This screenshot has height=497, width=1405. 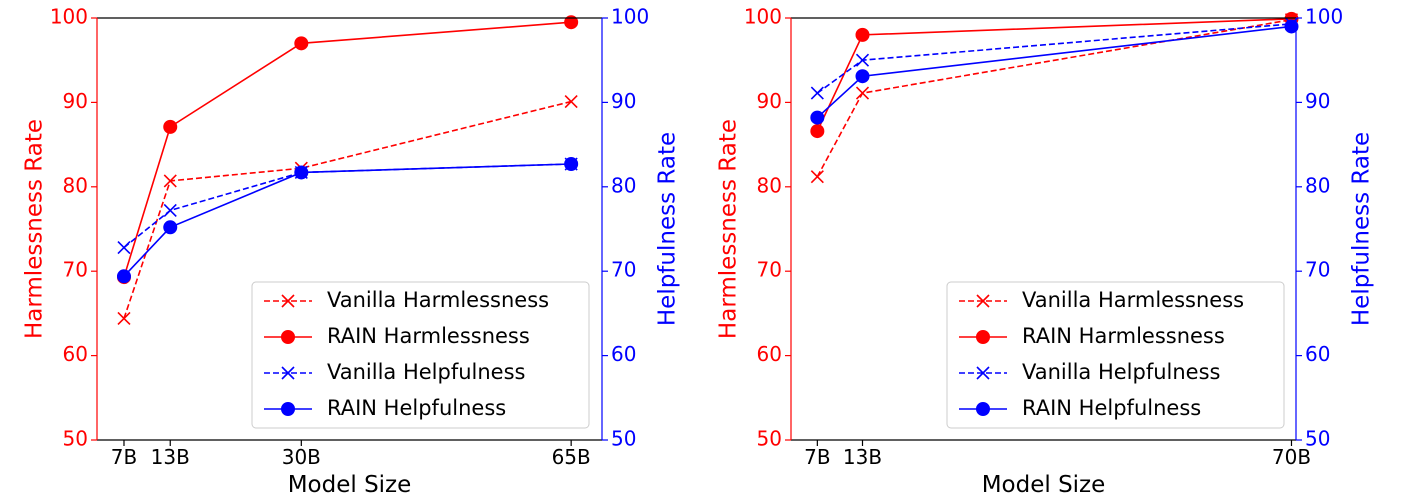 I want to click on x-tick-label: 70B, so click(x=1291, y=457).